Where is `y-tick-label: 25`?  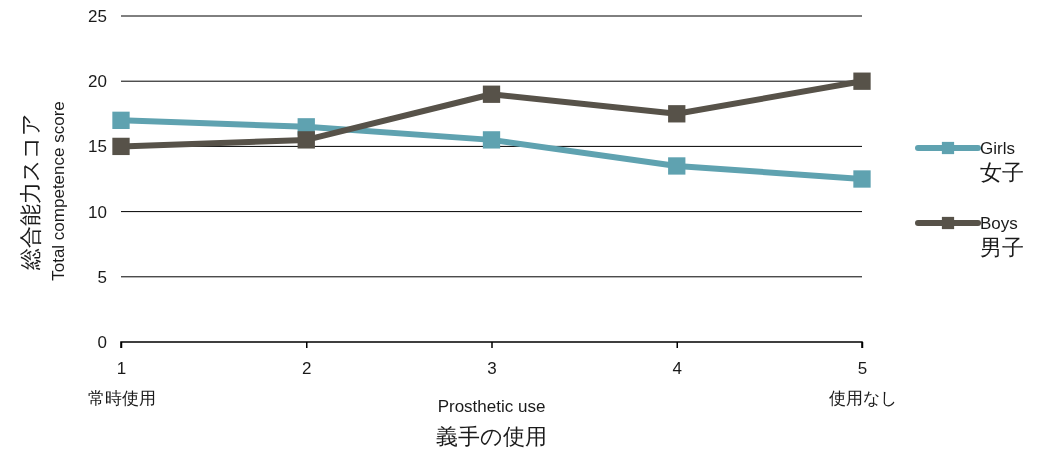
y-tick-label: 25 is located at coordinates (97, 16).